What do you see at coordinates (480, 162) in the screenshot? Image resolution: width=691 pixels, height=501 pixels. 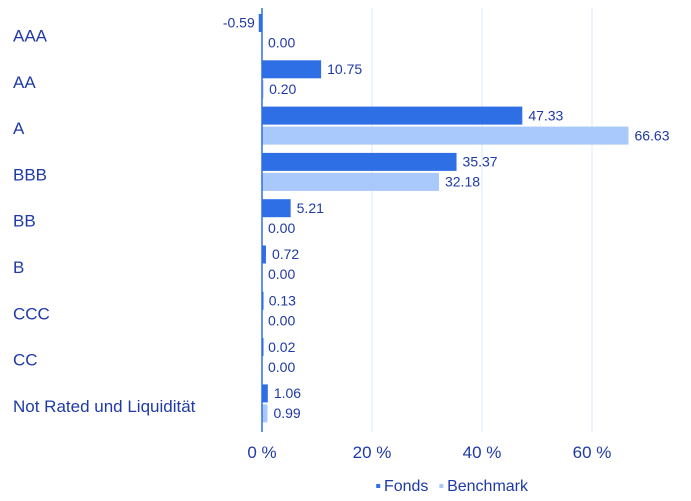 I see `value-label-fonds: 35.37` at bounding box center [480, 162].